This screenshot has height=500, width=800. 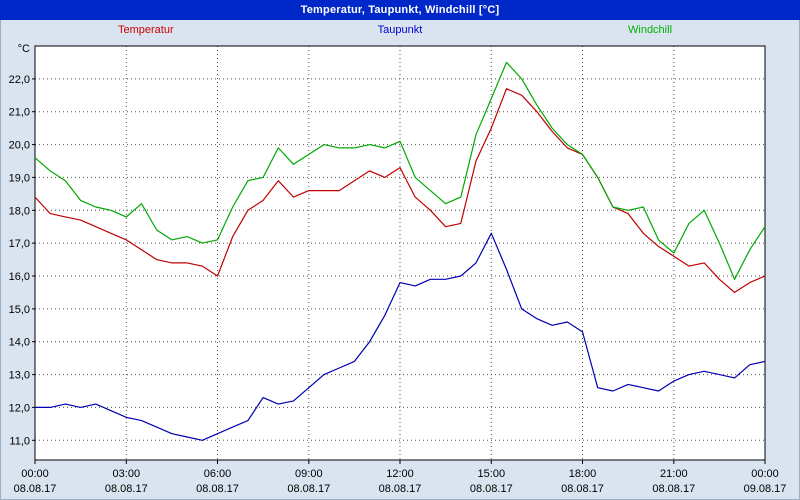 I want to click on svg-text: 15:00, so click(x=492, y=474).